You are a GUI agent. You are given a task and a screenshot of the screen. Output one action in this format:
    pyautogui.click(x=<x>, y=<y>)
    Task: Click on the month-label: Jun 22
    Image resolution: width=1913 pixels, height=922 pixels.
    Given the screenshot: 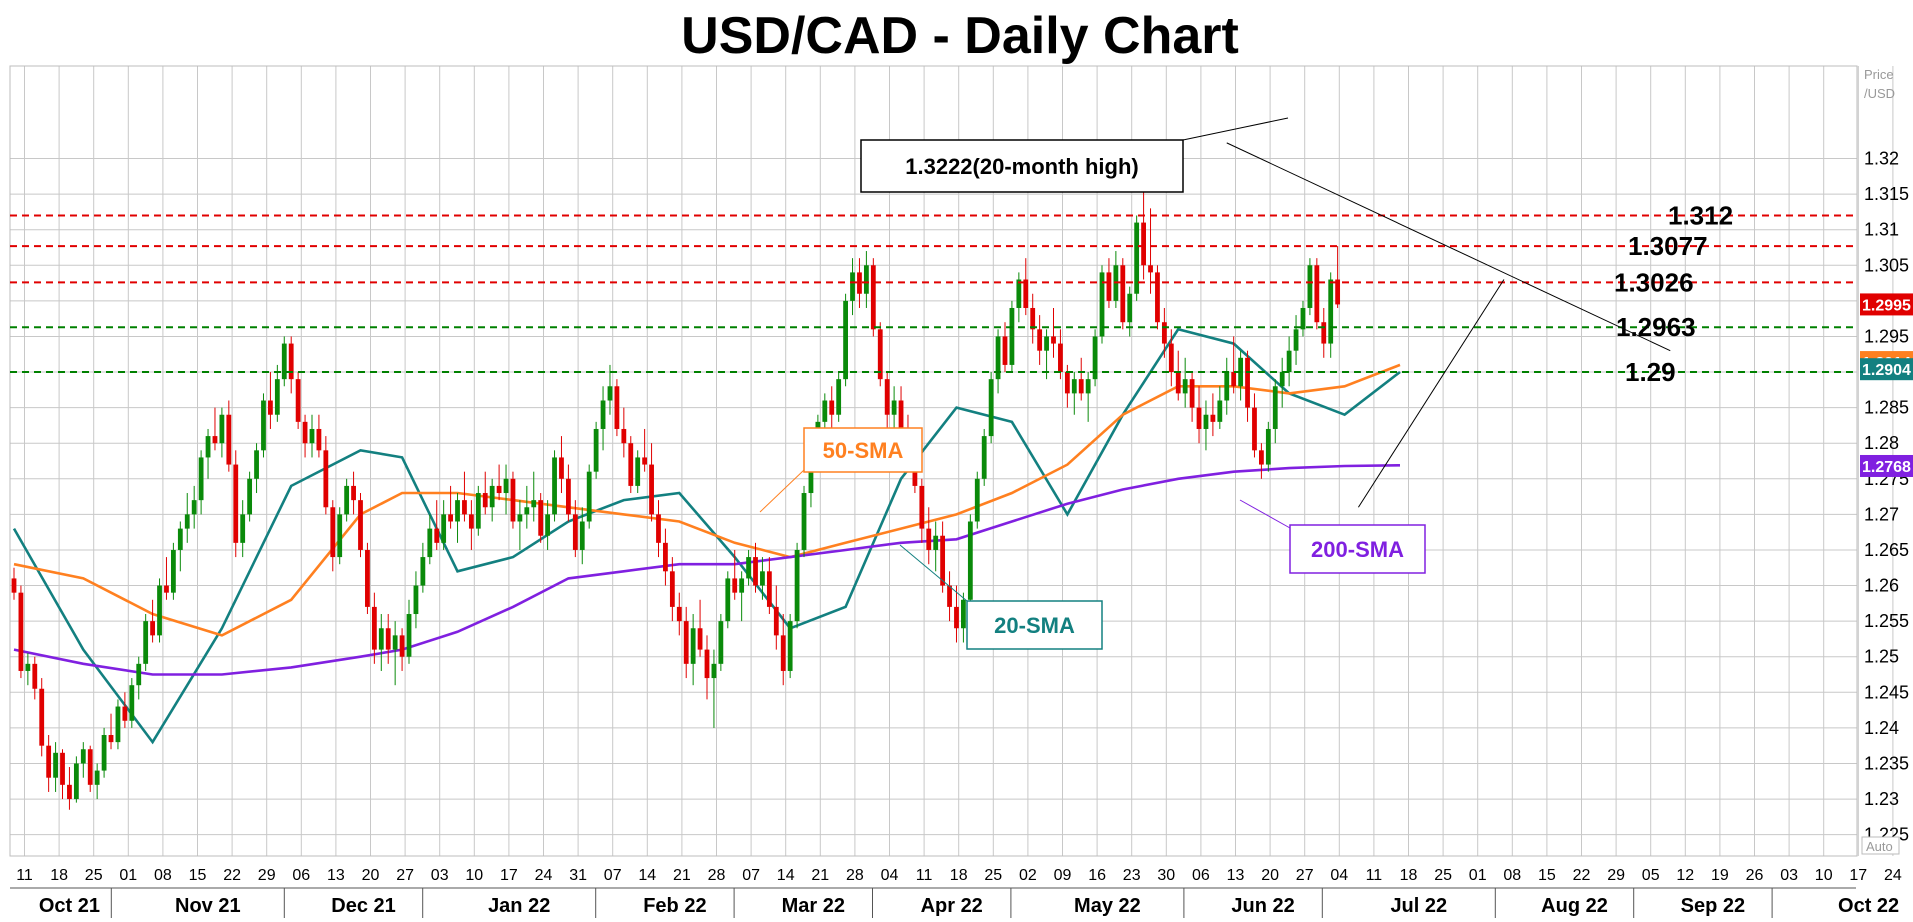 What is the action you would take?
    pyautogui.click(x=1262, y=906)
    